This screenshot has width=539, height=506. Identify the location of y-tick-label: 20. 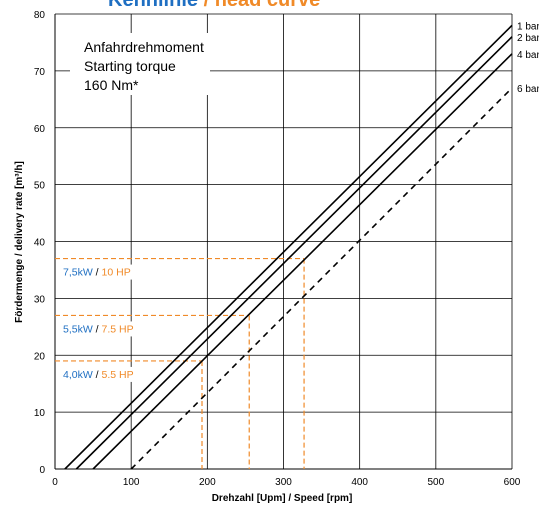
(40, 356).